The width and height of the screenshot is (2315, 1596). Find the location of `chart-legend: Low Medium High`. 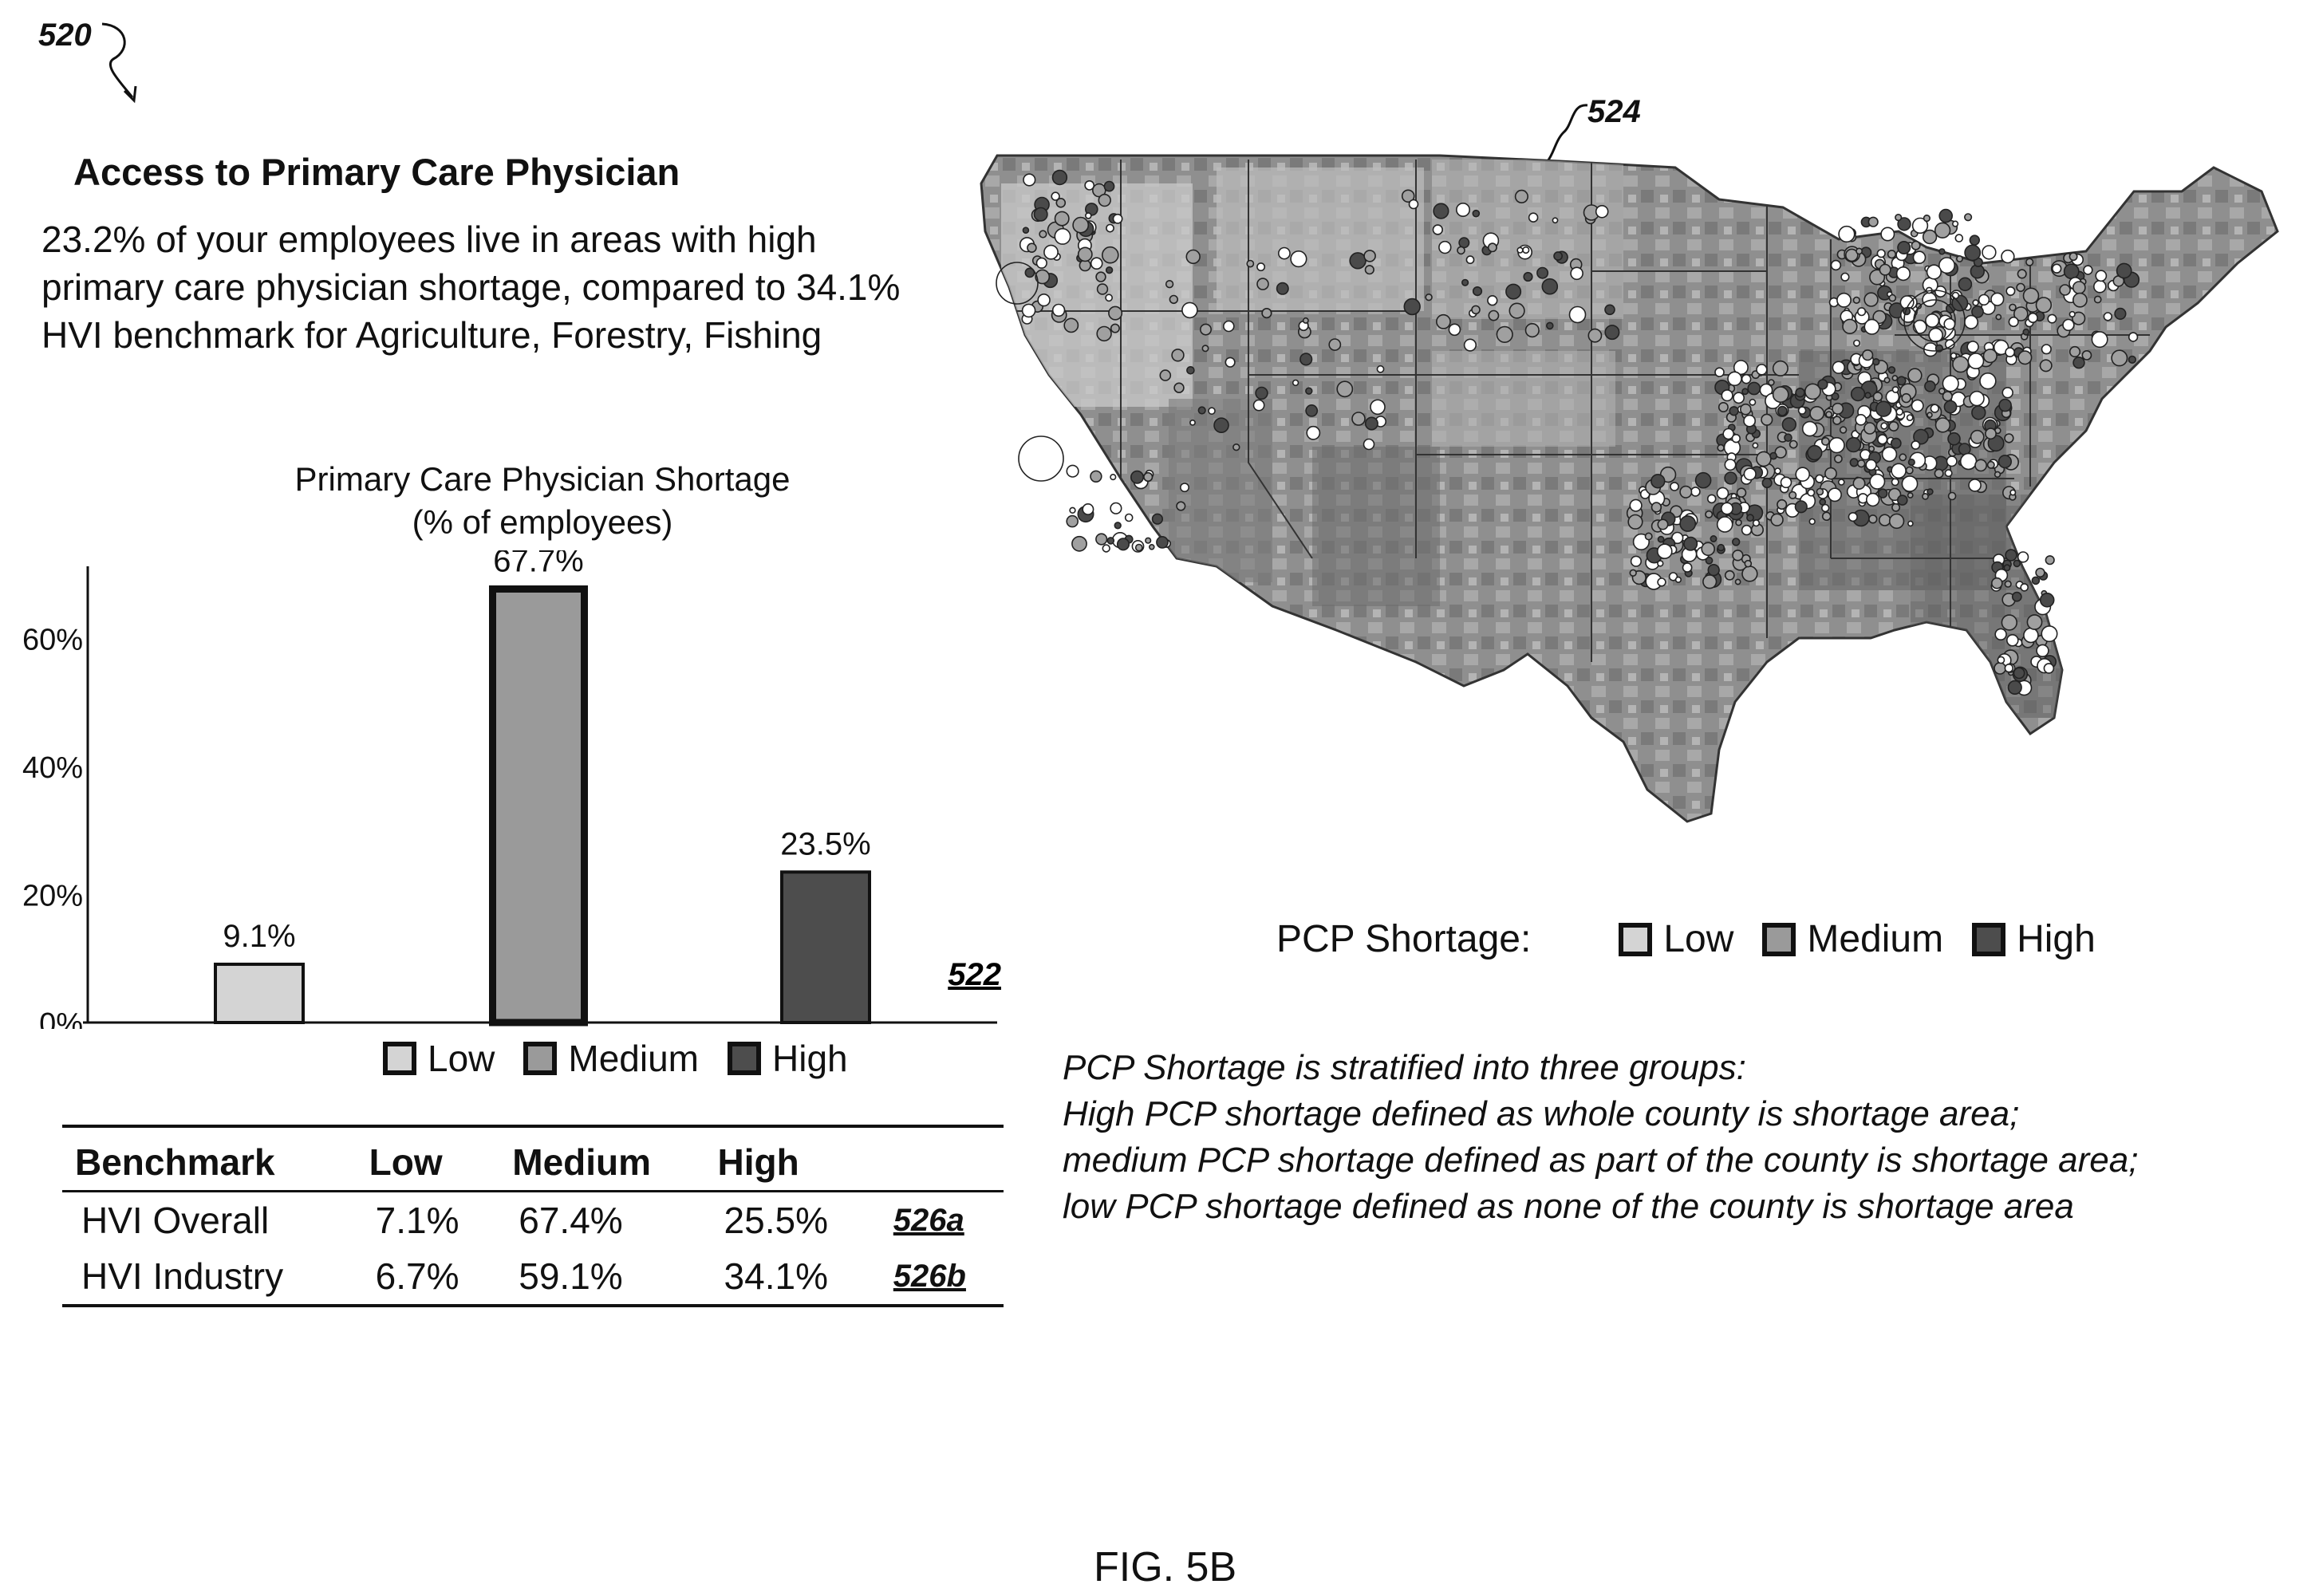

chart-legend: Low Medium High is located at coordinates (630, 1058).